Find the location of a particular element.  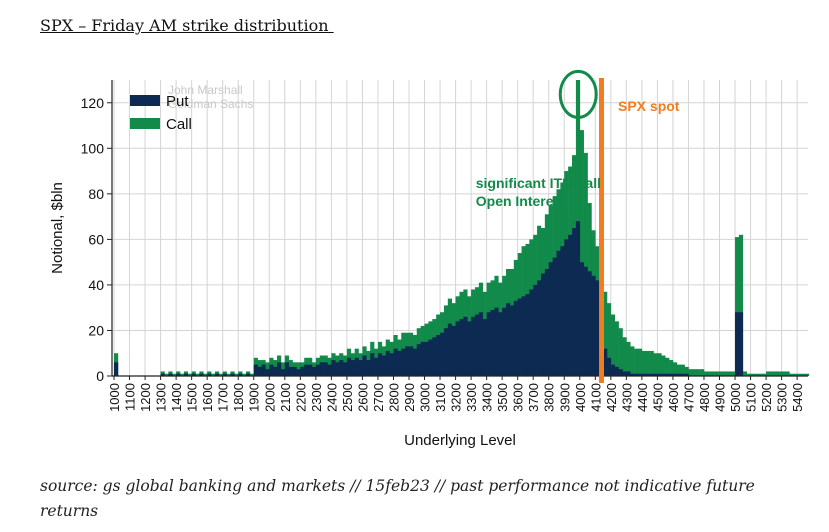

x-tick-label: 3400 is located at coordinates (487, 397).